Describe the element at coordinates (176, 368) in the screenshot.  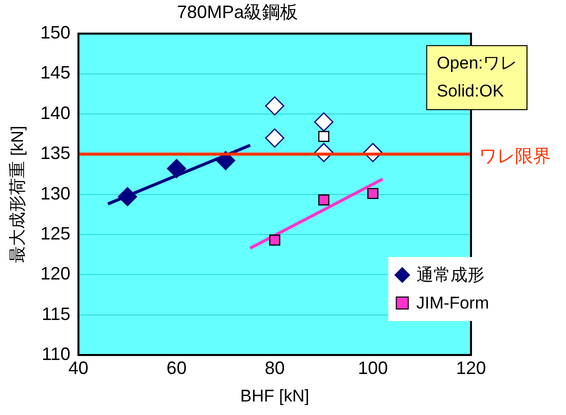
I see `x-tick-label: 60` at that location.